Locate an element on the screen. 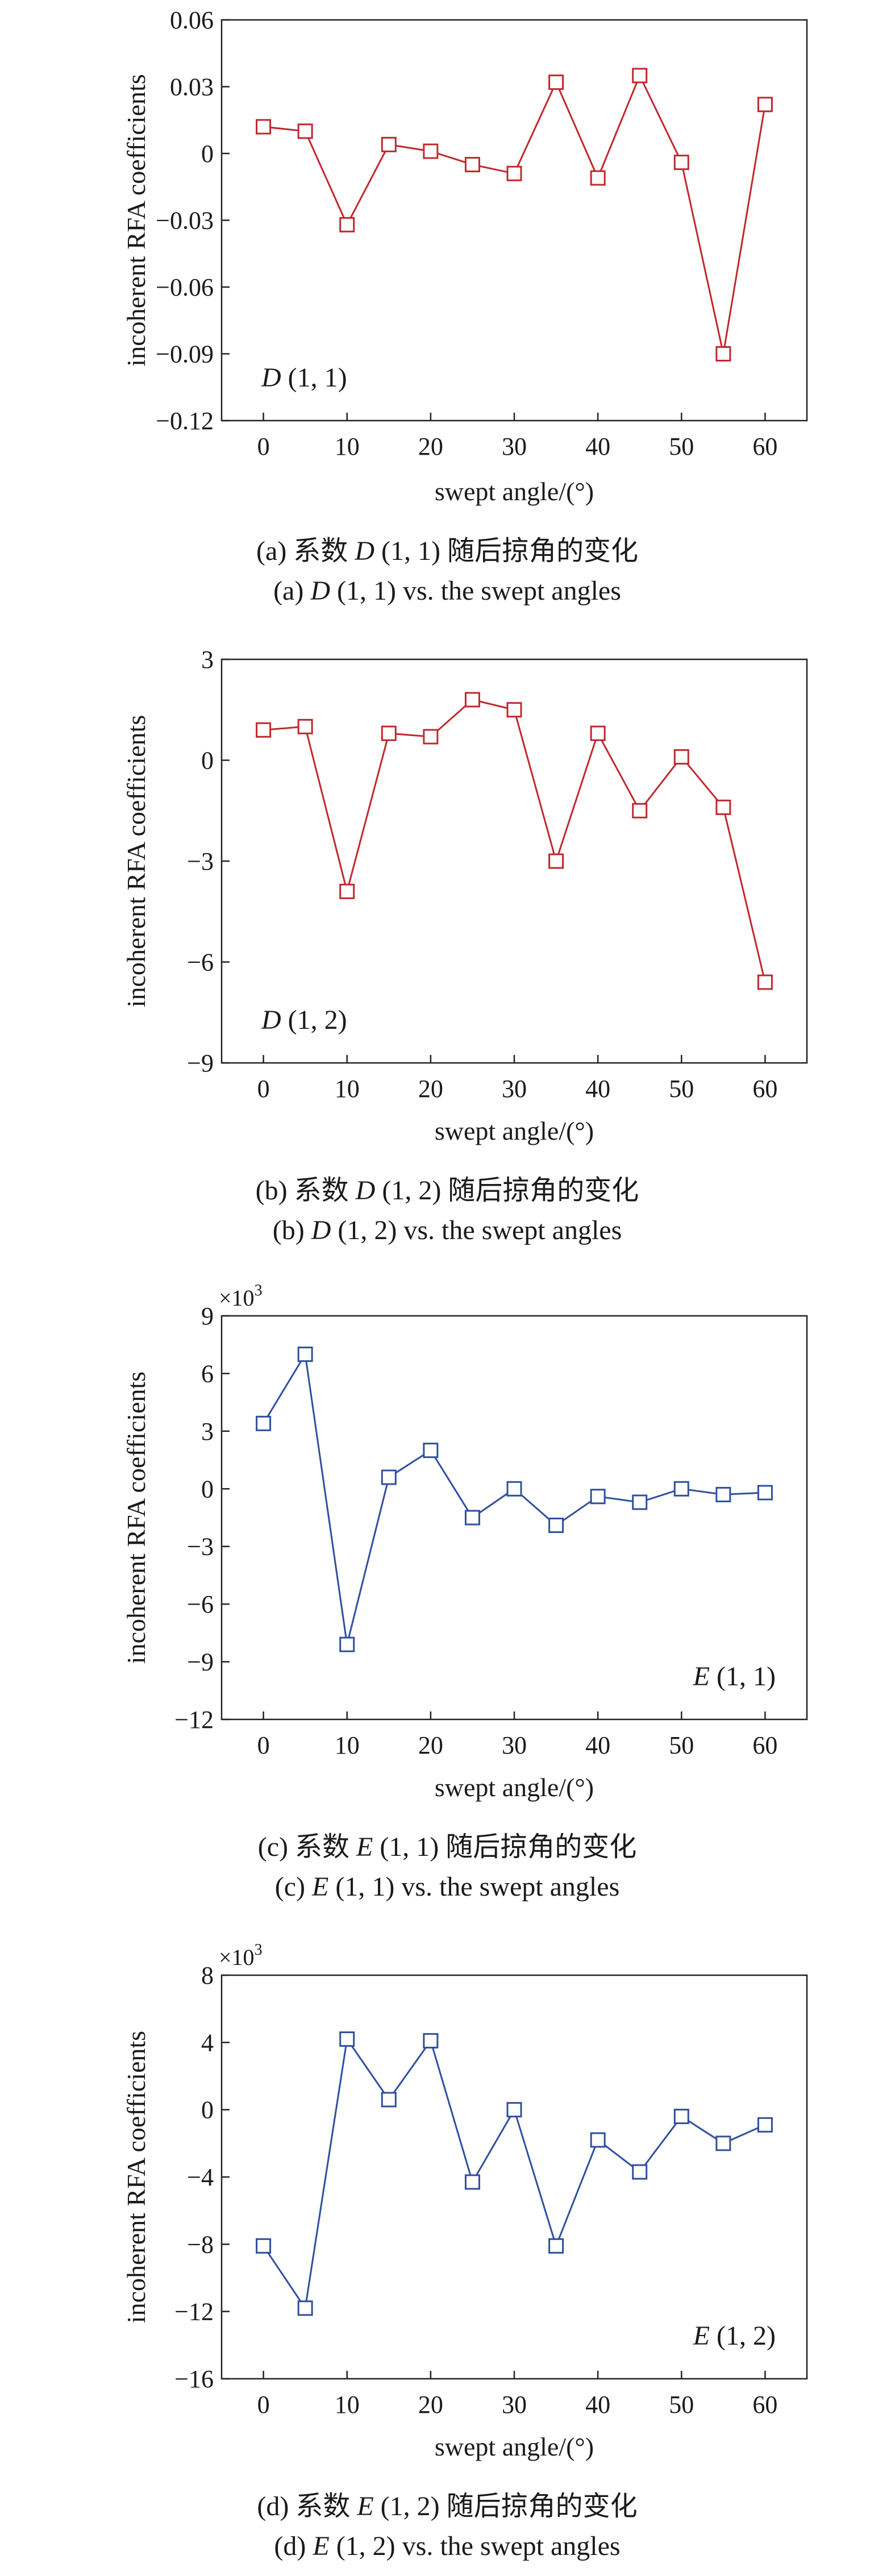 The image size is (895, 2576). y-tick-label: −0.12 is located at coordinates (185, 421).